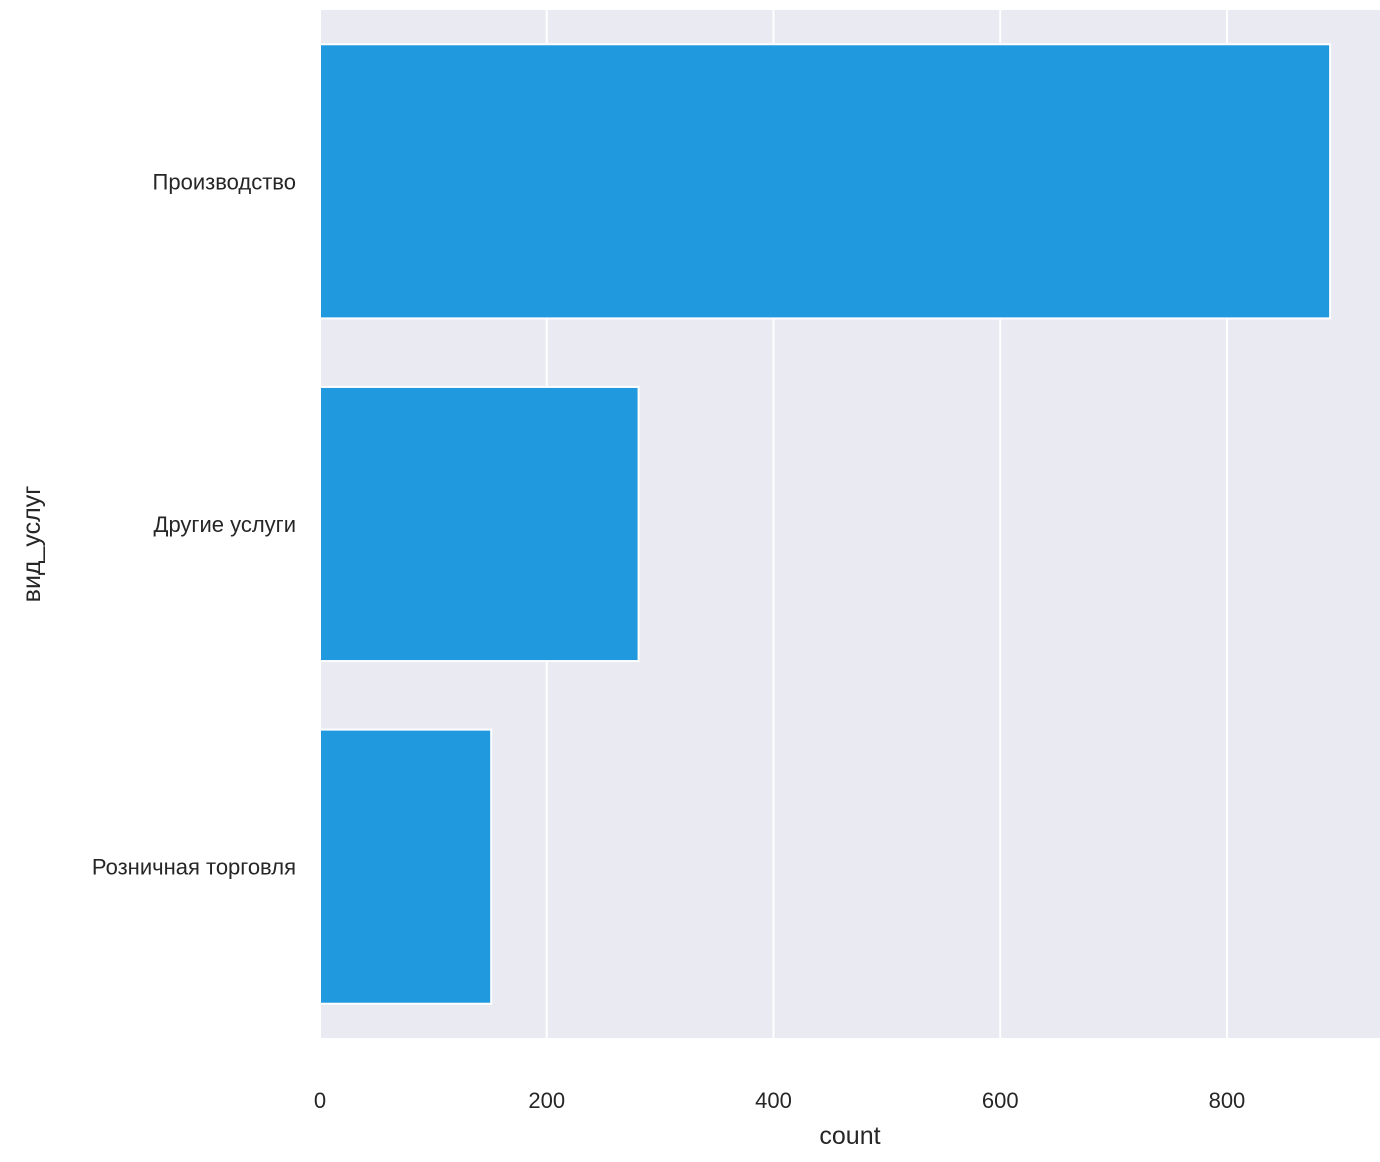  What do you see at coordinates (320, 1100) in the screenshot?
I see `x-tick-label: 0` at bounding box center [320, 1100].